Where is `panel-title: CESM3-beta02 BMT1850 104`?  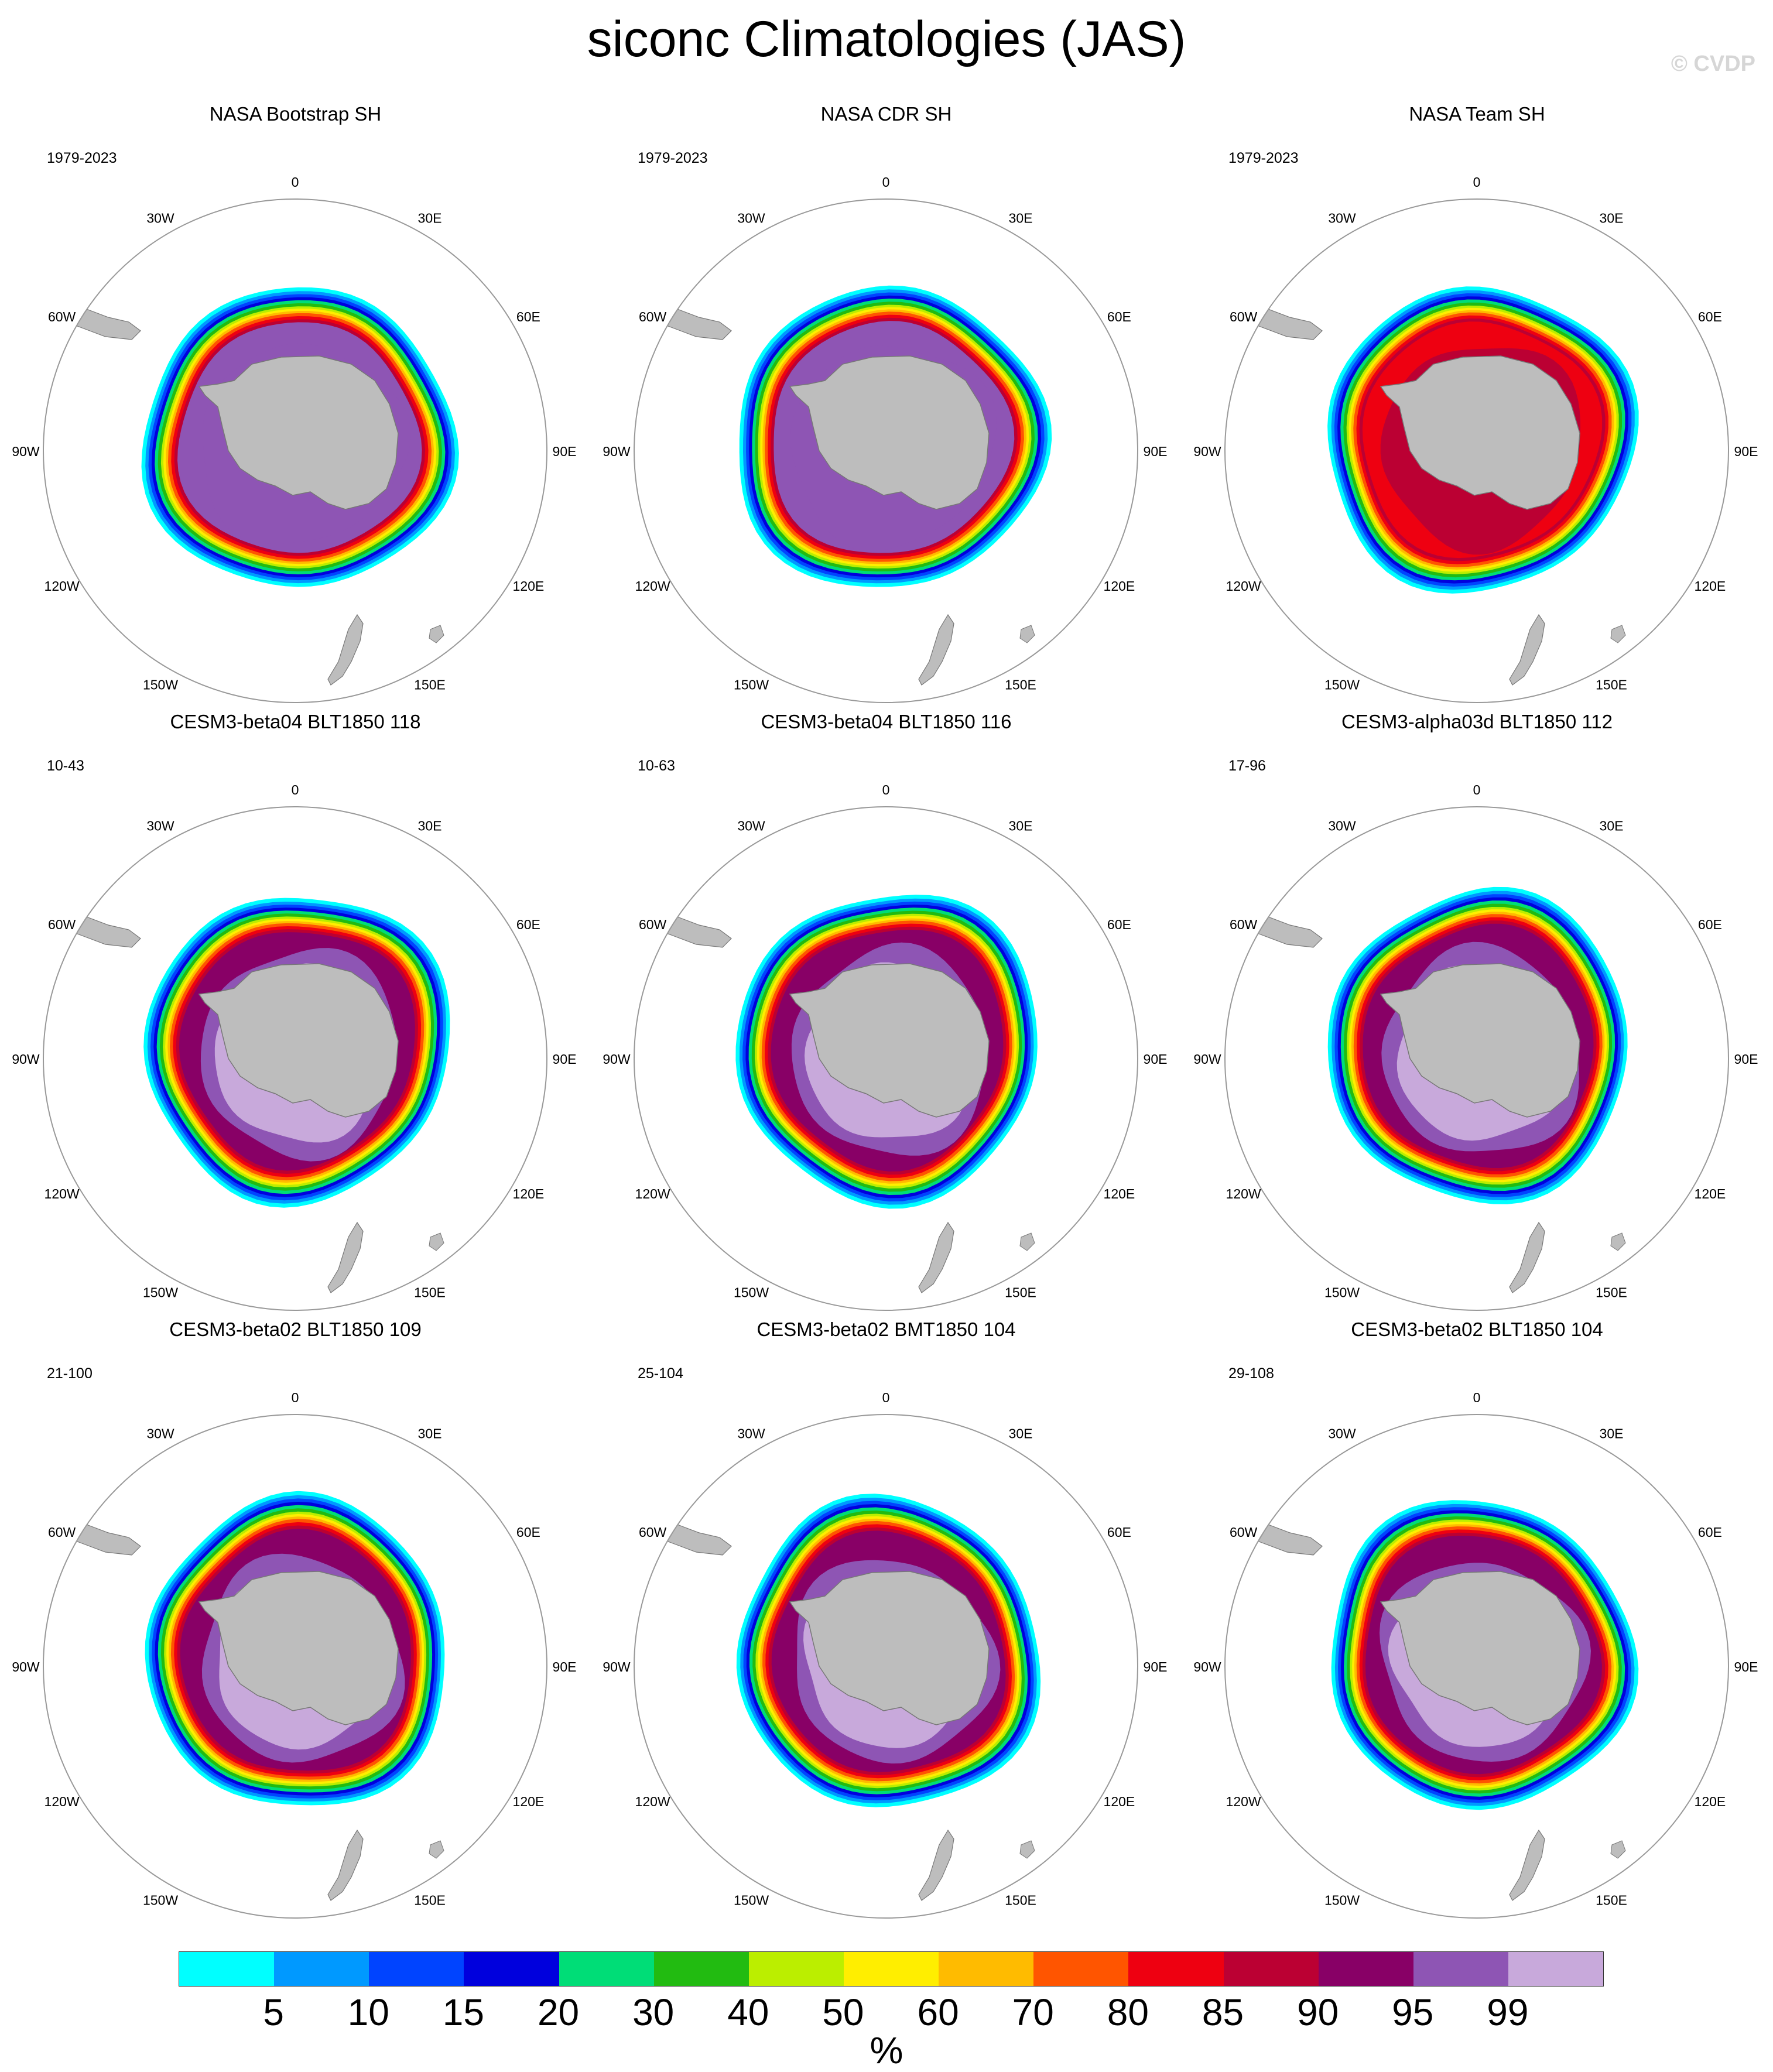 panel-title: CESM3-beta02 BMT1850 104 is located at coordinates (886, 1329).